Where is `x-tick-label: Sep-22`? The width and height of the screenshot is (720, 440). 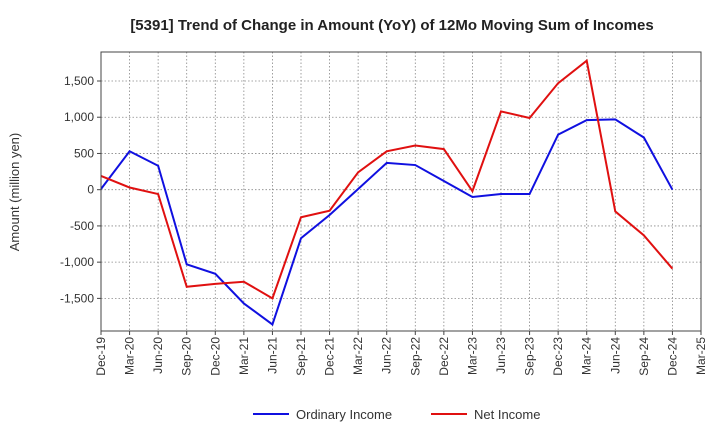 x-tick-label: Sep-22 is located at coordinates (415, 356).